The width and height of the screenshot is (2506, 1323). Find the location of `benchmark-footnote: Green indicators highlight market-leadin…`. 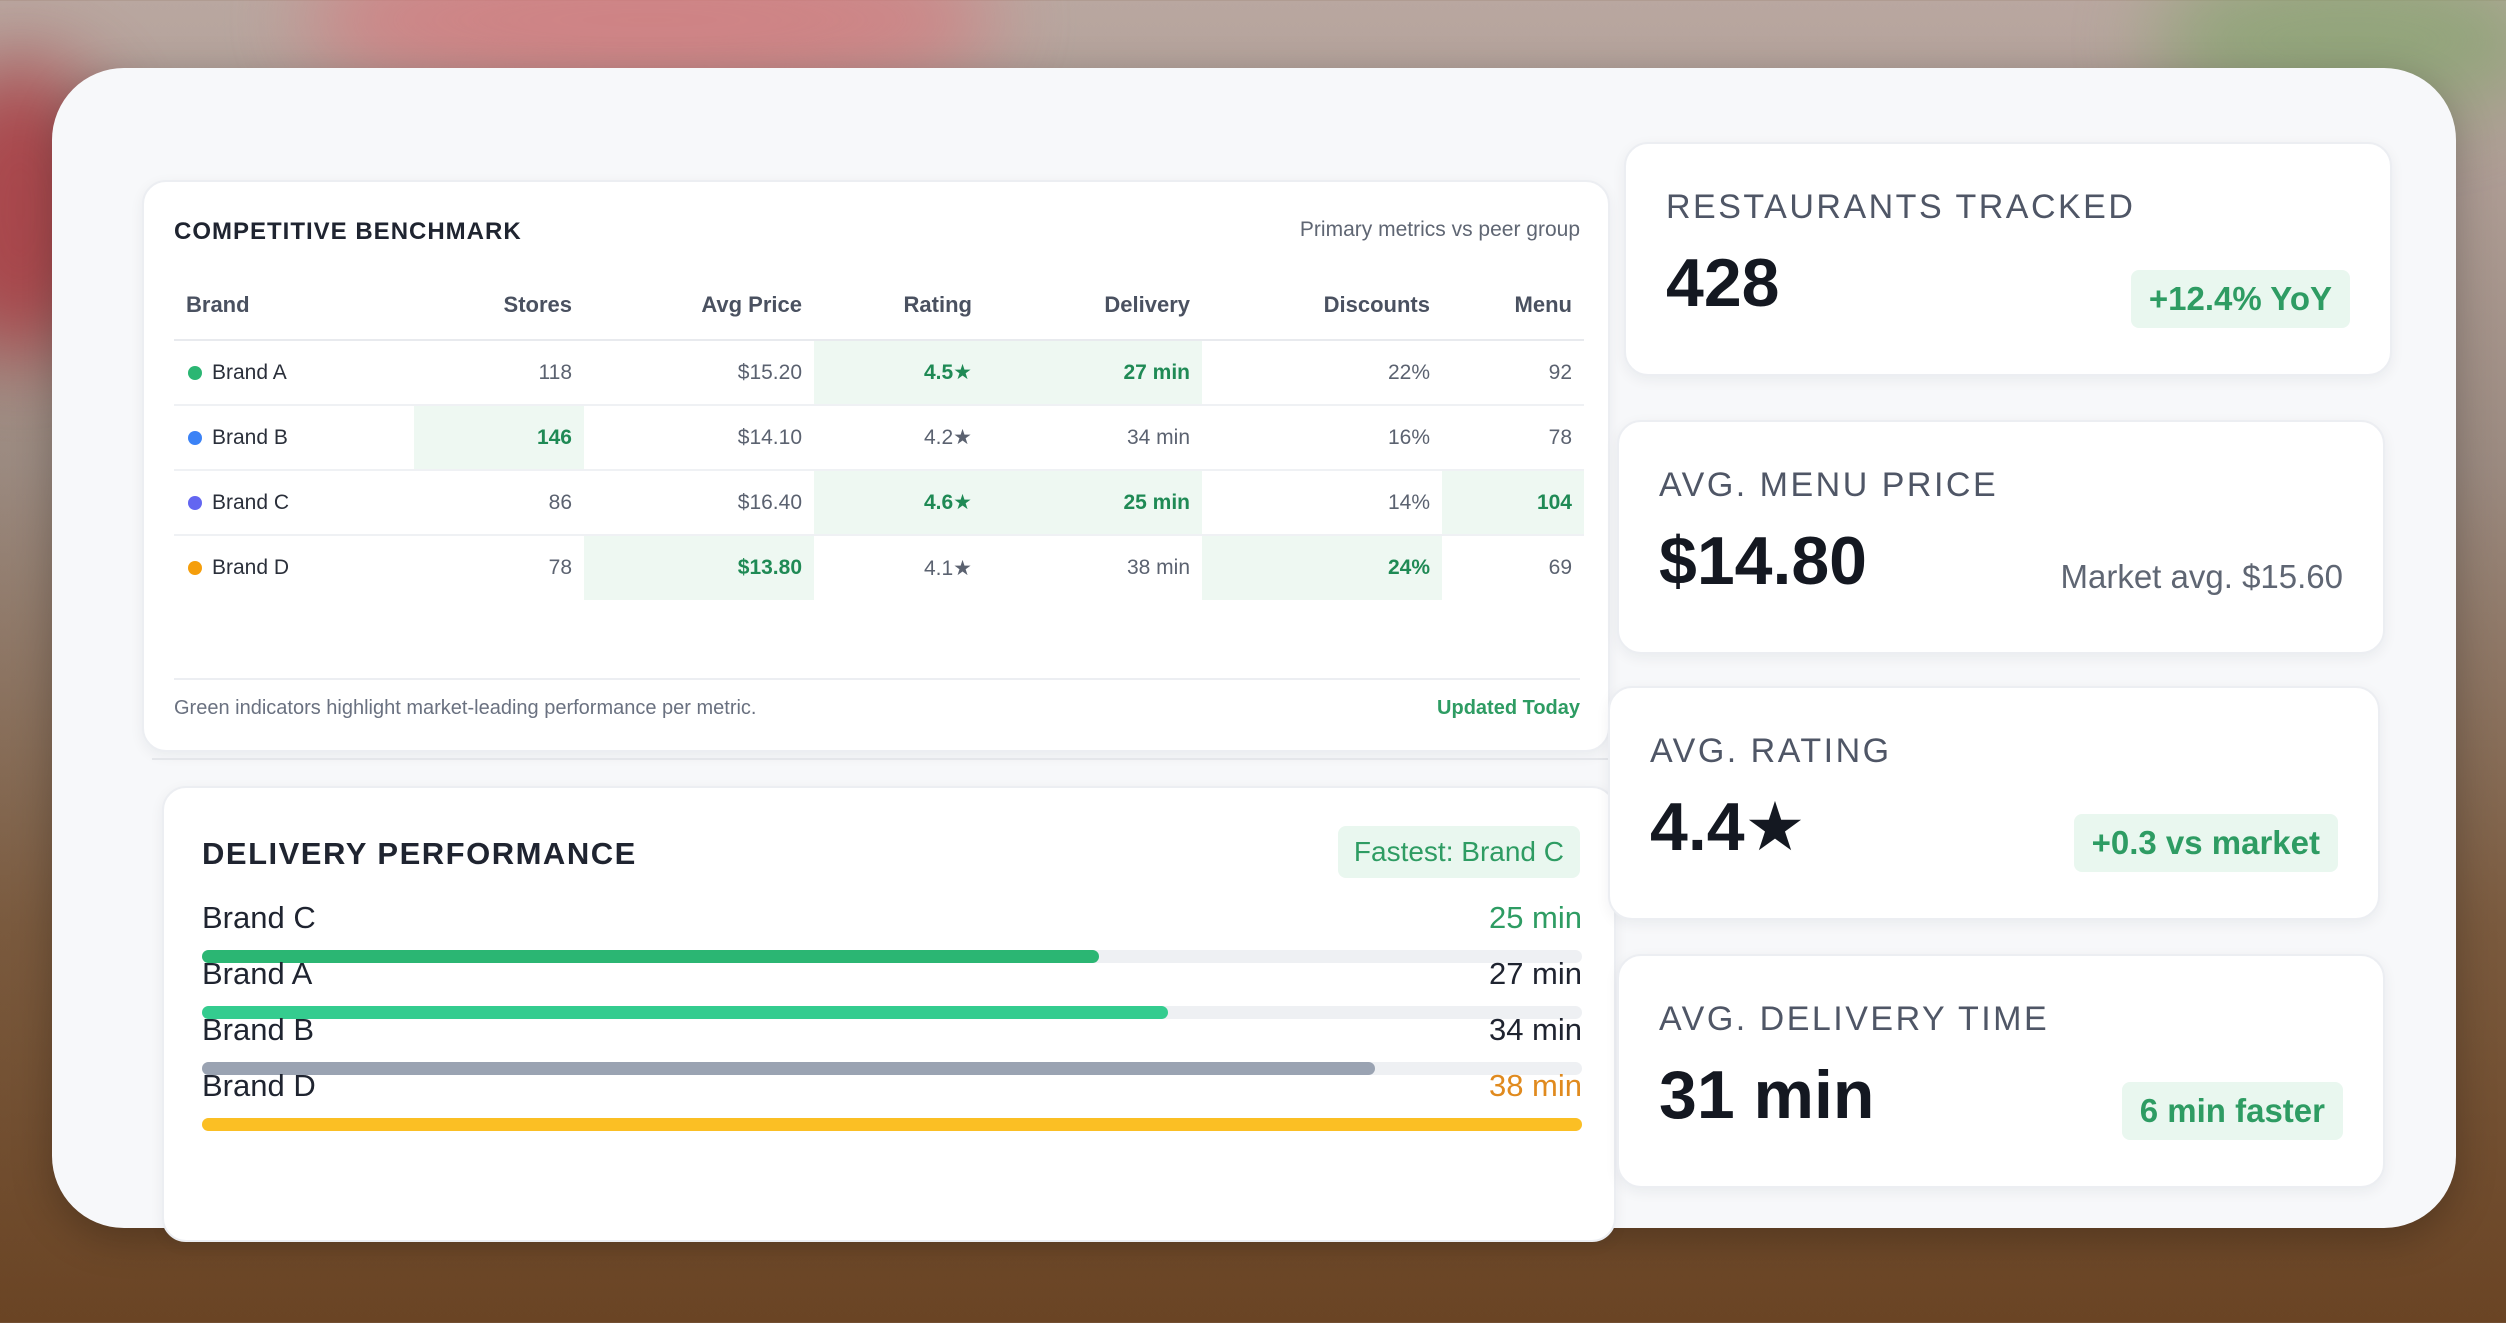

benchmark-footnote: Green indicators highlight market-leadin… is located at coordinates (465, 708).